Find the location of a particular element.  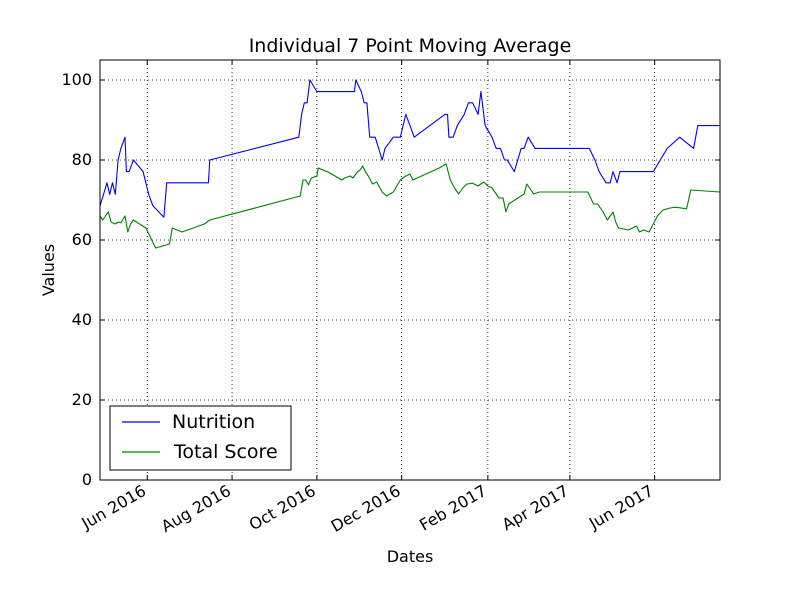

legend-box is located at coordinates (200, 438).